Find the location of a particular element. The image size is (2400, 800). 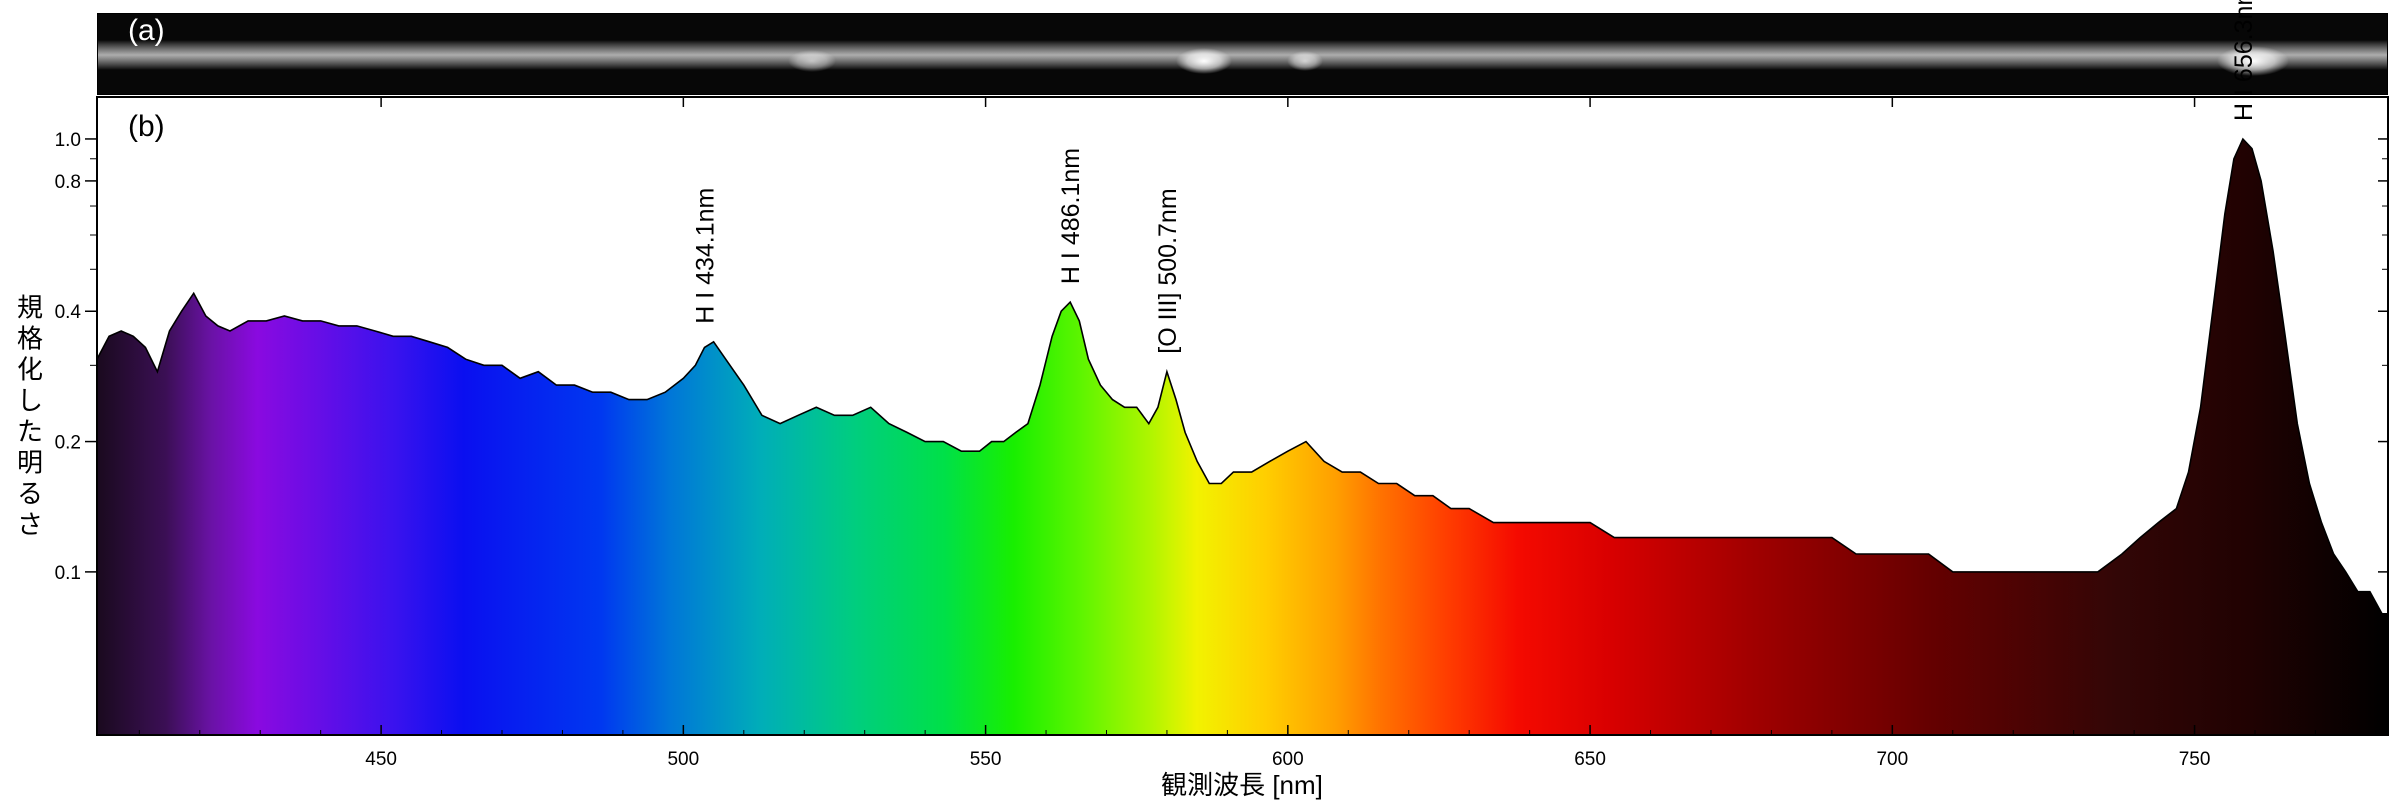

x-tick-label-450: 450 is located at coordinates (381, 759).